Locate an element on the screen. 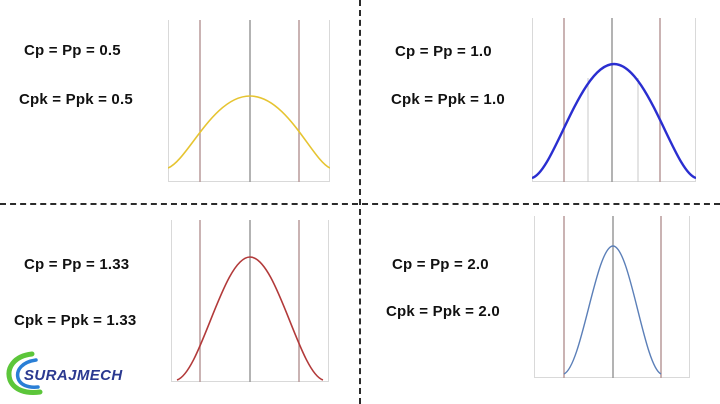 This screenshot has width=720, height=404. vertical-divider is located at coordinates (360, 202).